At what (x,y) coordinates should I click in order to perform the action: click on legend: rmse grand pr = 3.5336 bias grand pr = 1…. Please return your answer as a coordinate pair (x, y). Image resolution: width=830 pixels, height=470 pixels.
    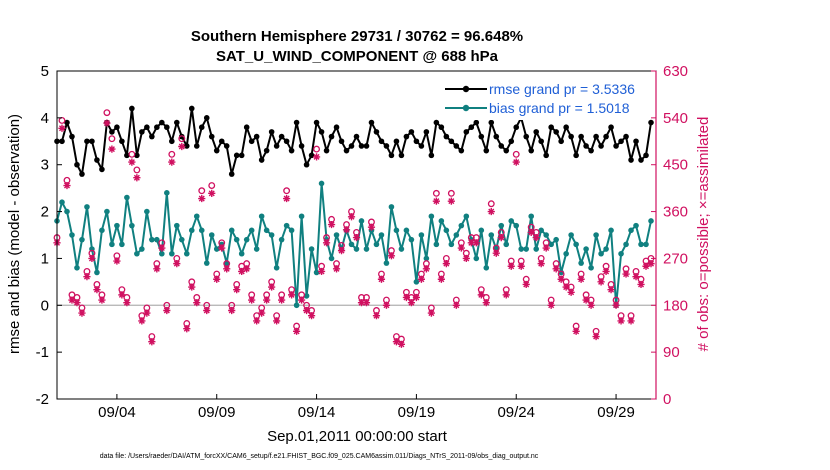
    Looking at the image, I should click on (544, 99).